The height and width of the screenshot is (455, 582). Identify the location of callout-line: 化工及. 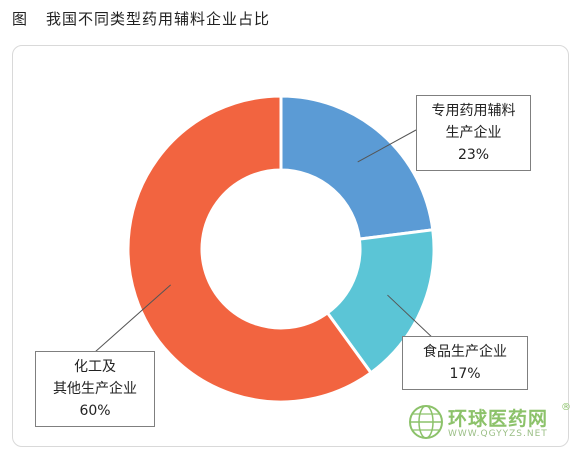
(95, 367).